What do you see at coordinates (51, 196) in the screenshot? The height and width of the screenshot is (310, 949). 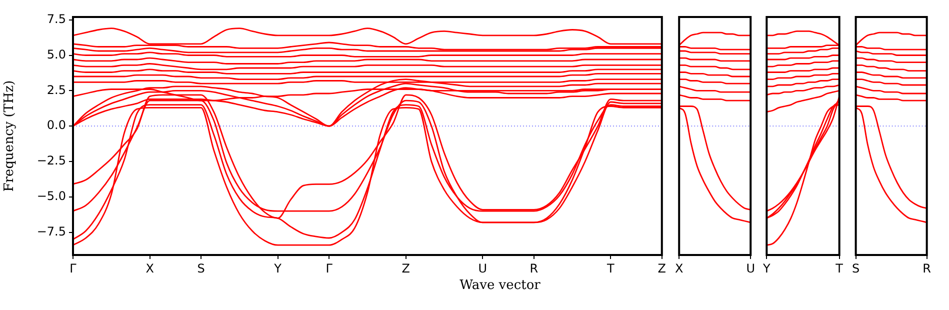 I see `y-tick-label: −5.0` at bounding box center [51, 196].